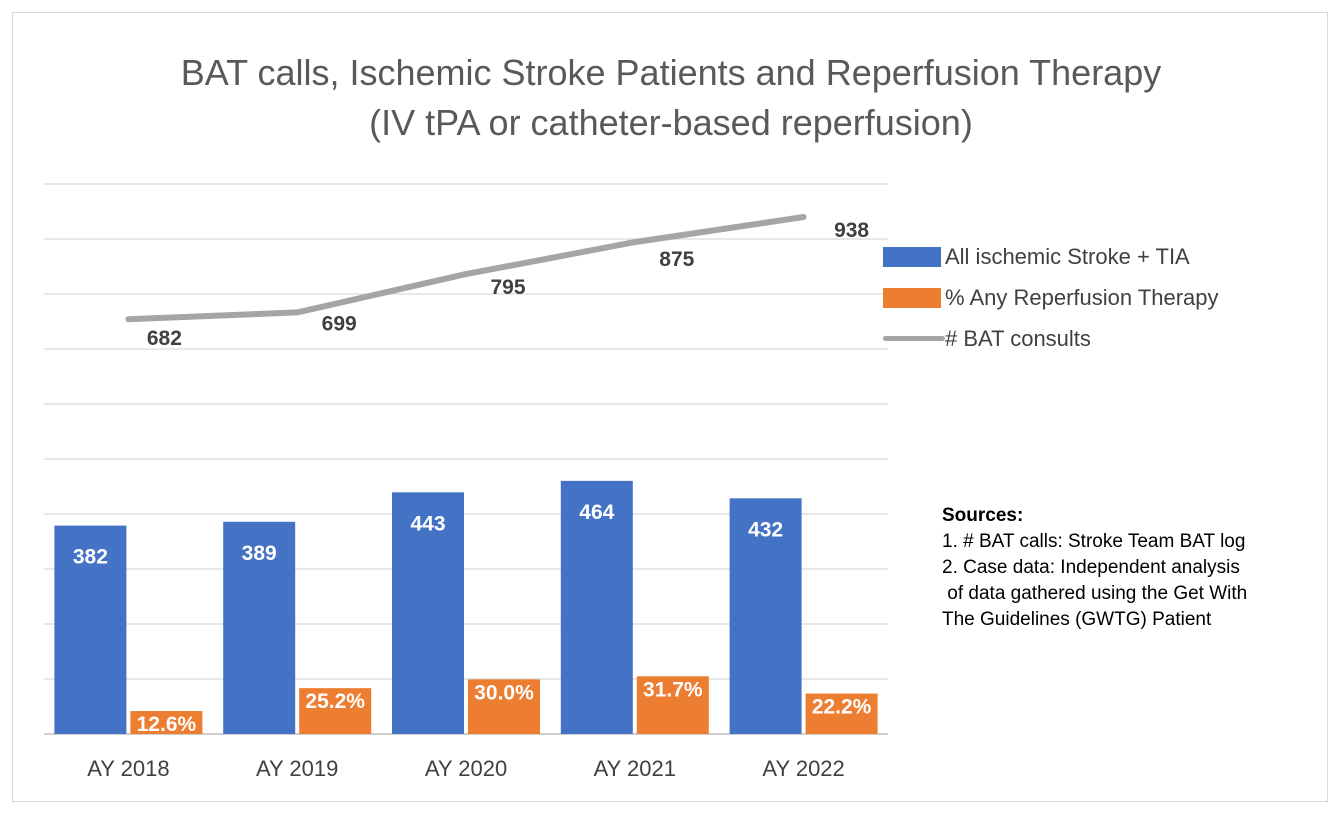 The image size is (1342, 816). I want to click on legend-item-bat: # BAT consults, so click(1051, 338).